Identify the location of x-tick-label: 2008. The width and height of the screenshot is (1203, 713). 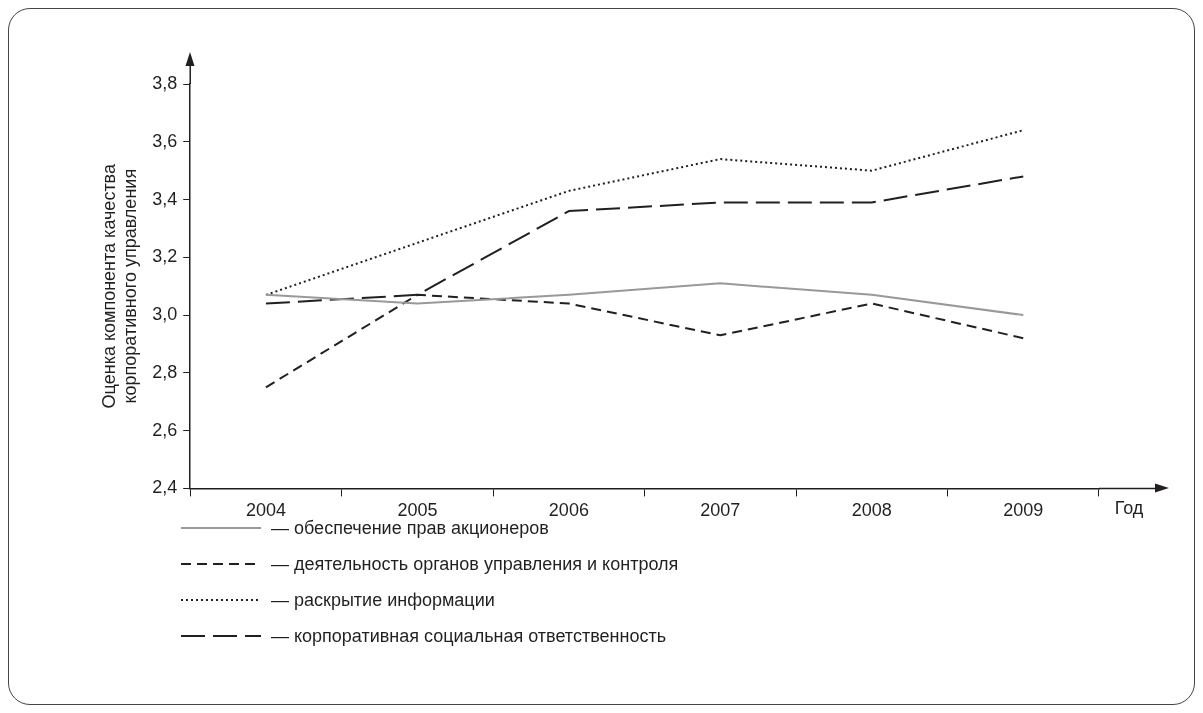
(871, 510).